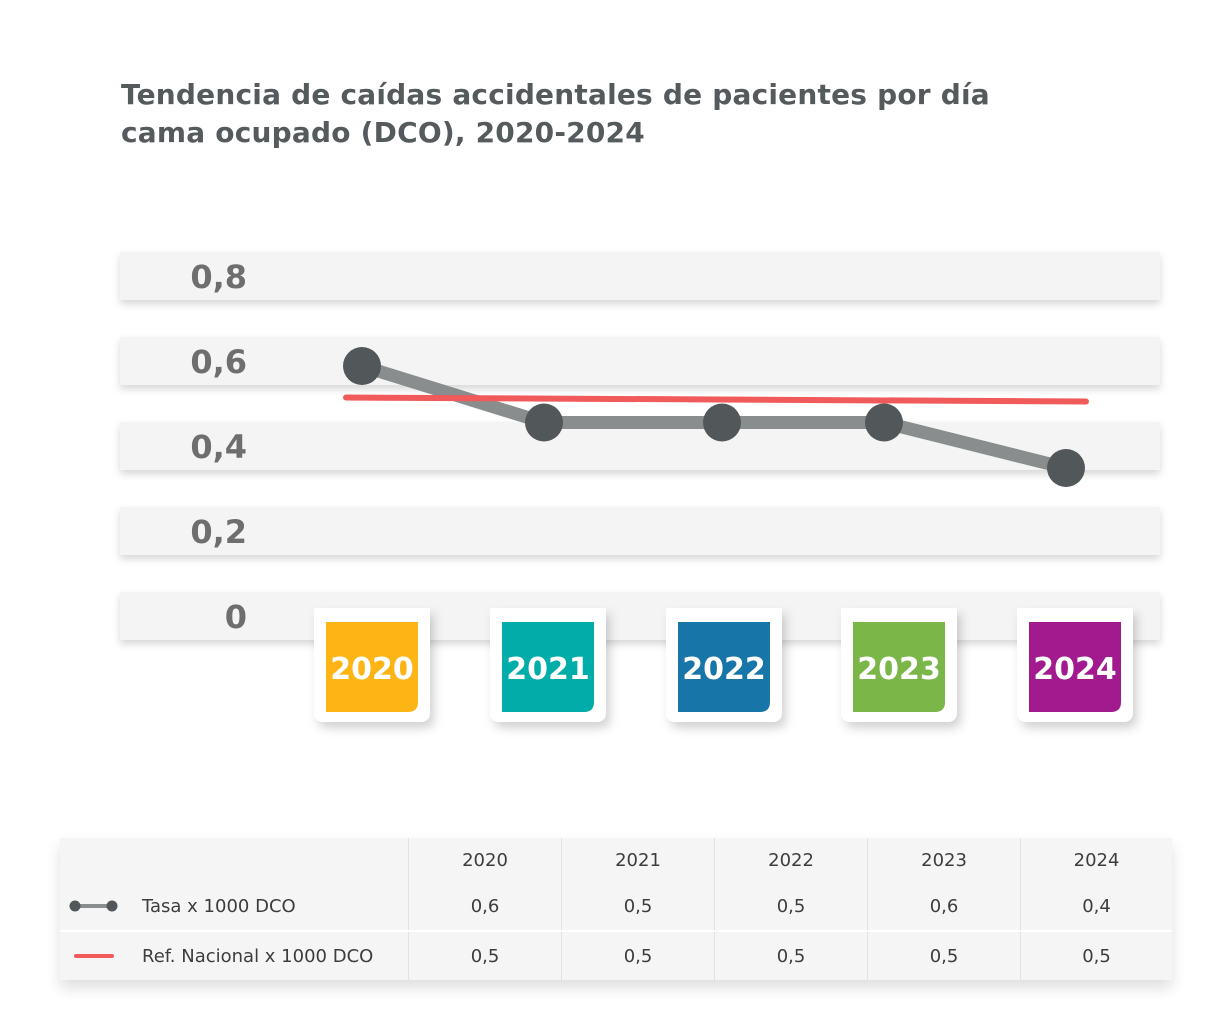  What do you see at coordinates (1096, 860) in the screenshot?
I see `table-header-cell: 2024` at bounding box center [1096, 860].